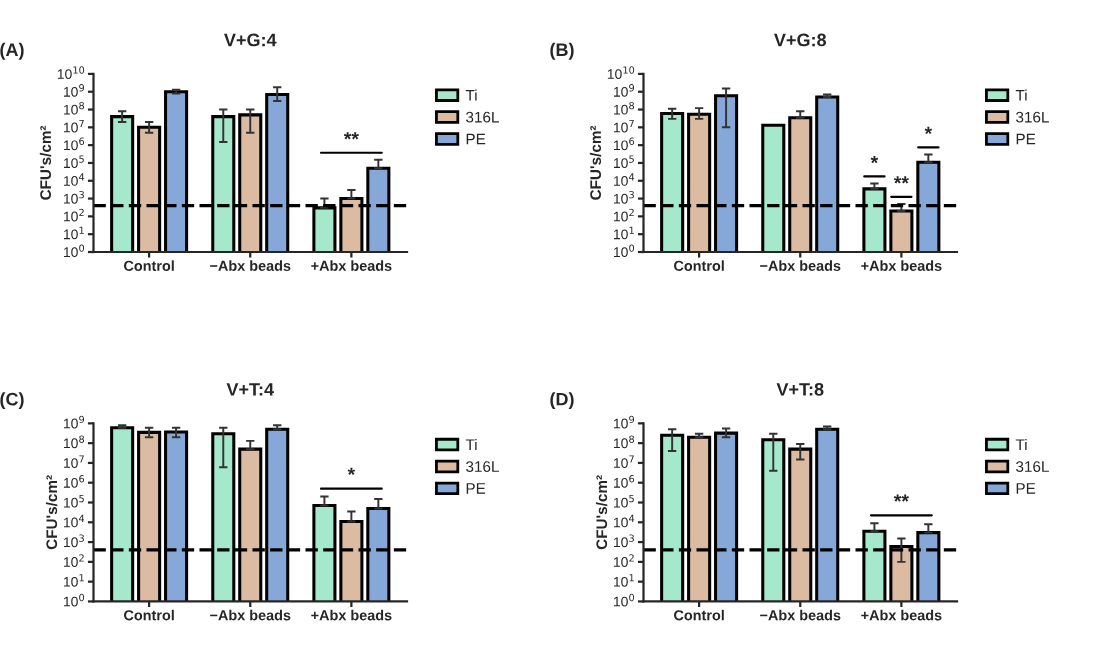 Image resolution: width=1100 pixels, height=672 pixels. What do you see at coordinates (800, 389) in the screenshot?
I see `chart-title: V+T:8` at bounding box center [800, 389].